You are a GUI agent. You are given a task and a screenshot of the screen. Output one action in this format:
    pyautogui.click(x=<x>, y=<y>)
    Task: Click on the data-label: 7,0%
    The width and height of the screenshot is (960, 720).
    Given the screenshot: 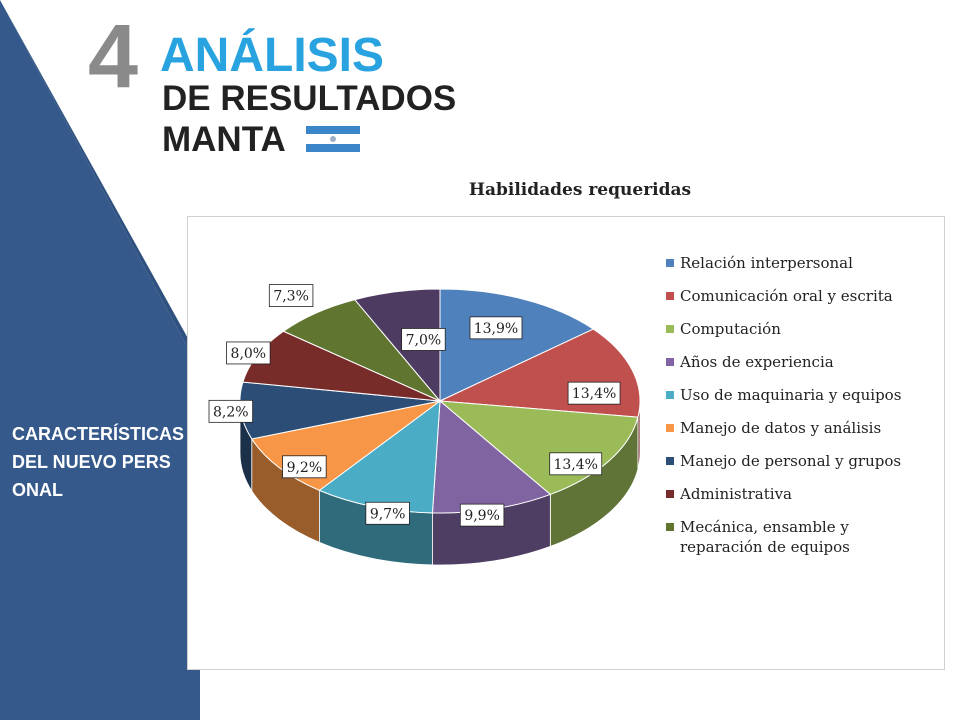 What is the action you would take?
    pyautogui.click(x=423, y=339)
    